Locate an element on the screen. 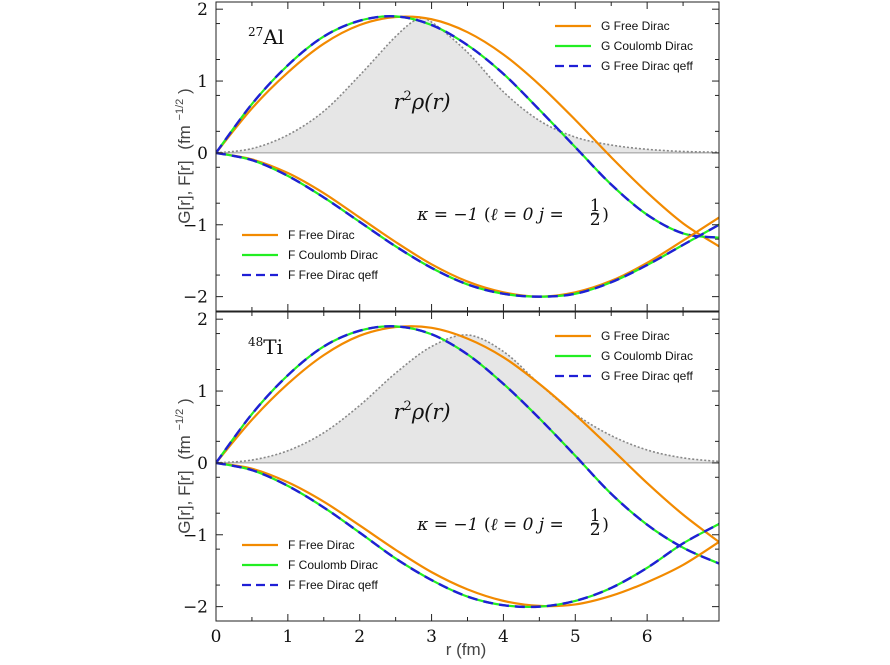 Image resolution: width=890 pixels, height=665 pixels. x-axis-label: r (fm) is located at coordinates (466, 649).